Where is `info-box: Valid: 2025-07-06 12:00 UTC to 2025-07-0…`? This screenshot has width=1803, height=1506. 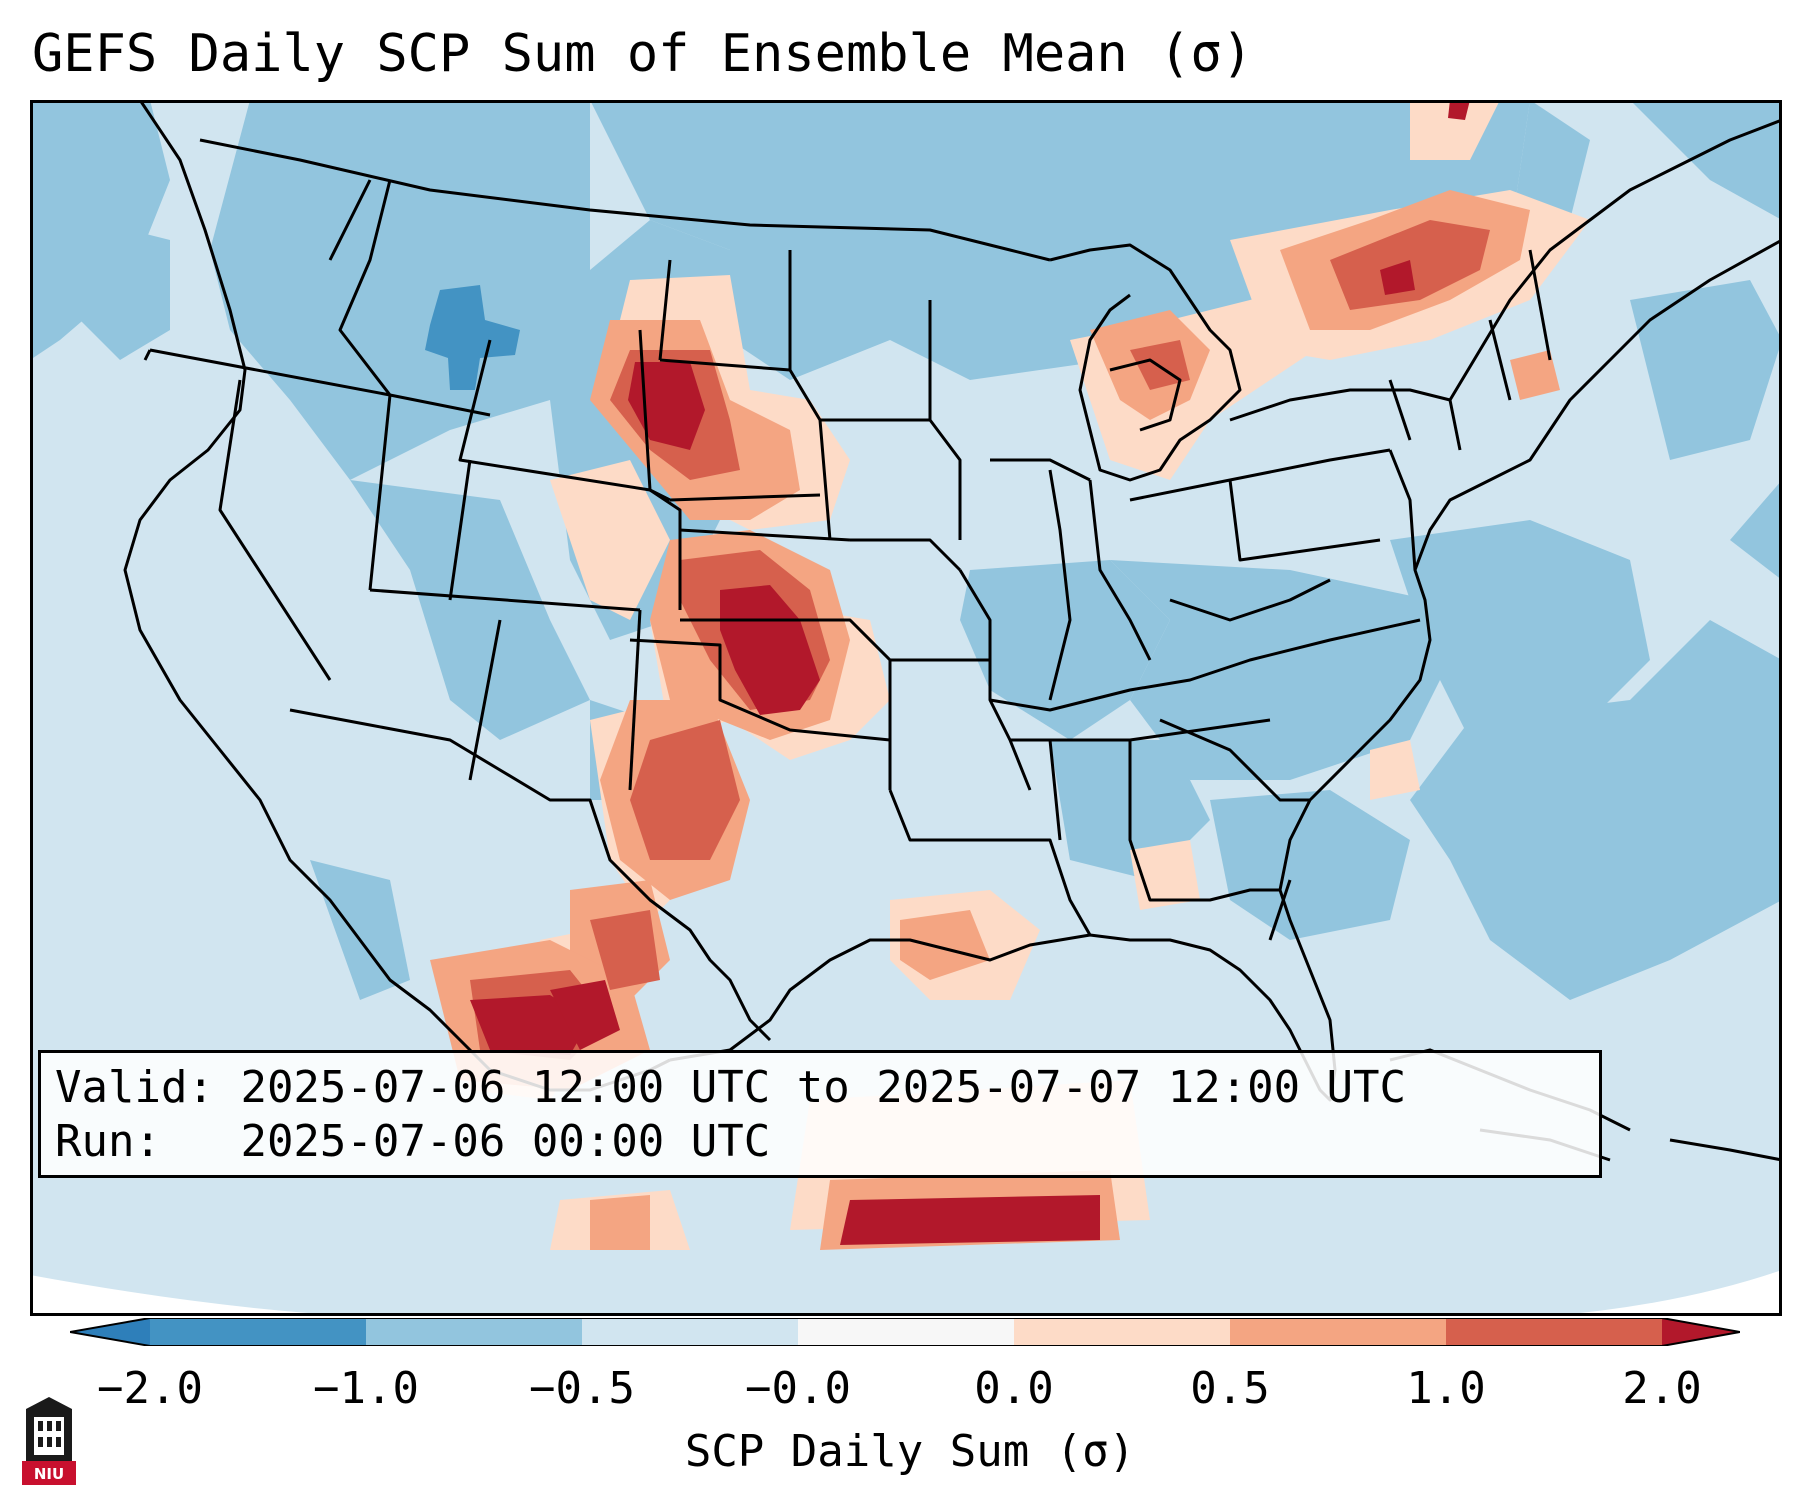 info-box: Valid: 2025-07-06 12:00 UTC to 2025-07-0… is located at coordinates (820, 1114).